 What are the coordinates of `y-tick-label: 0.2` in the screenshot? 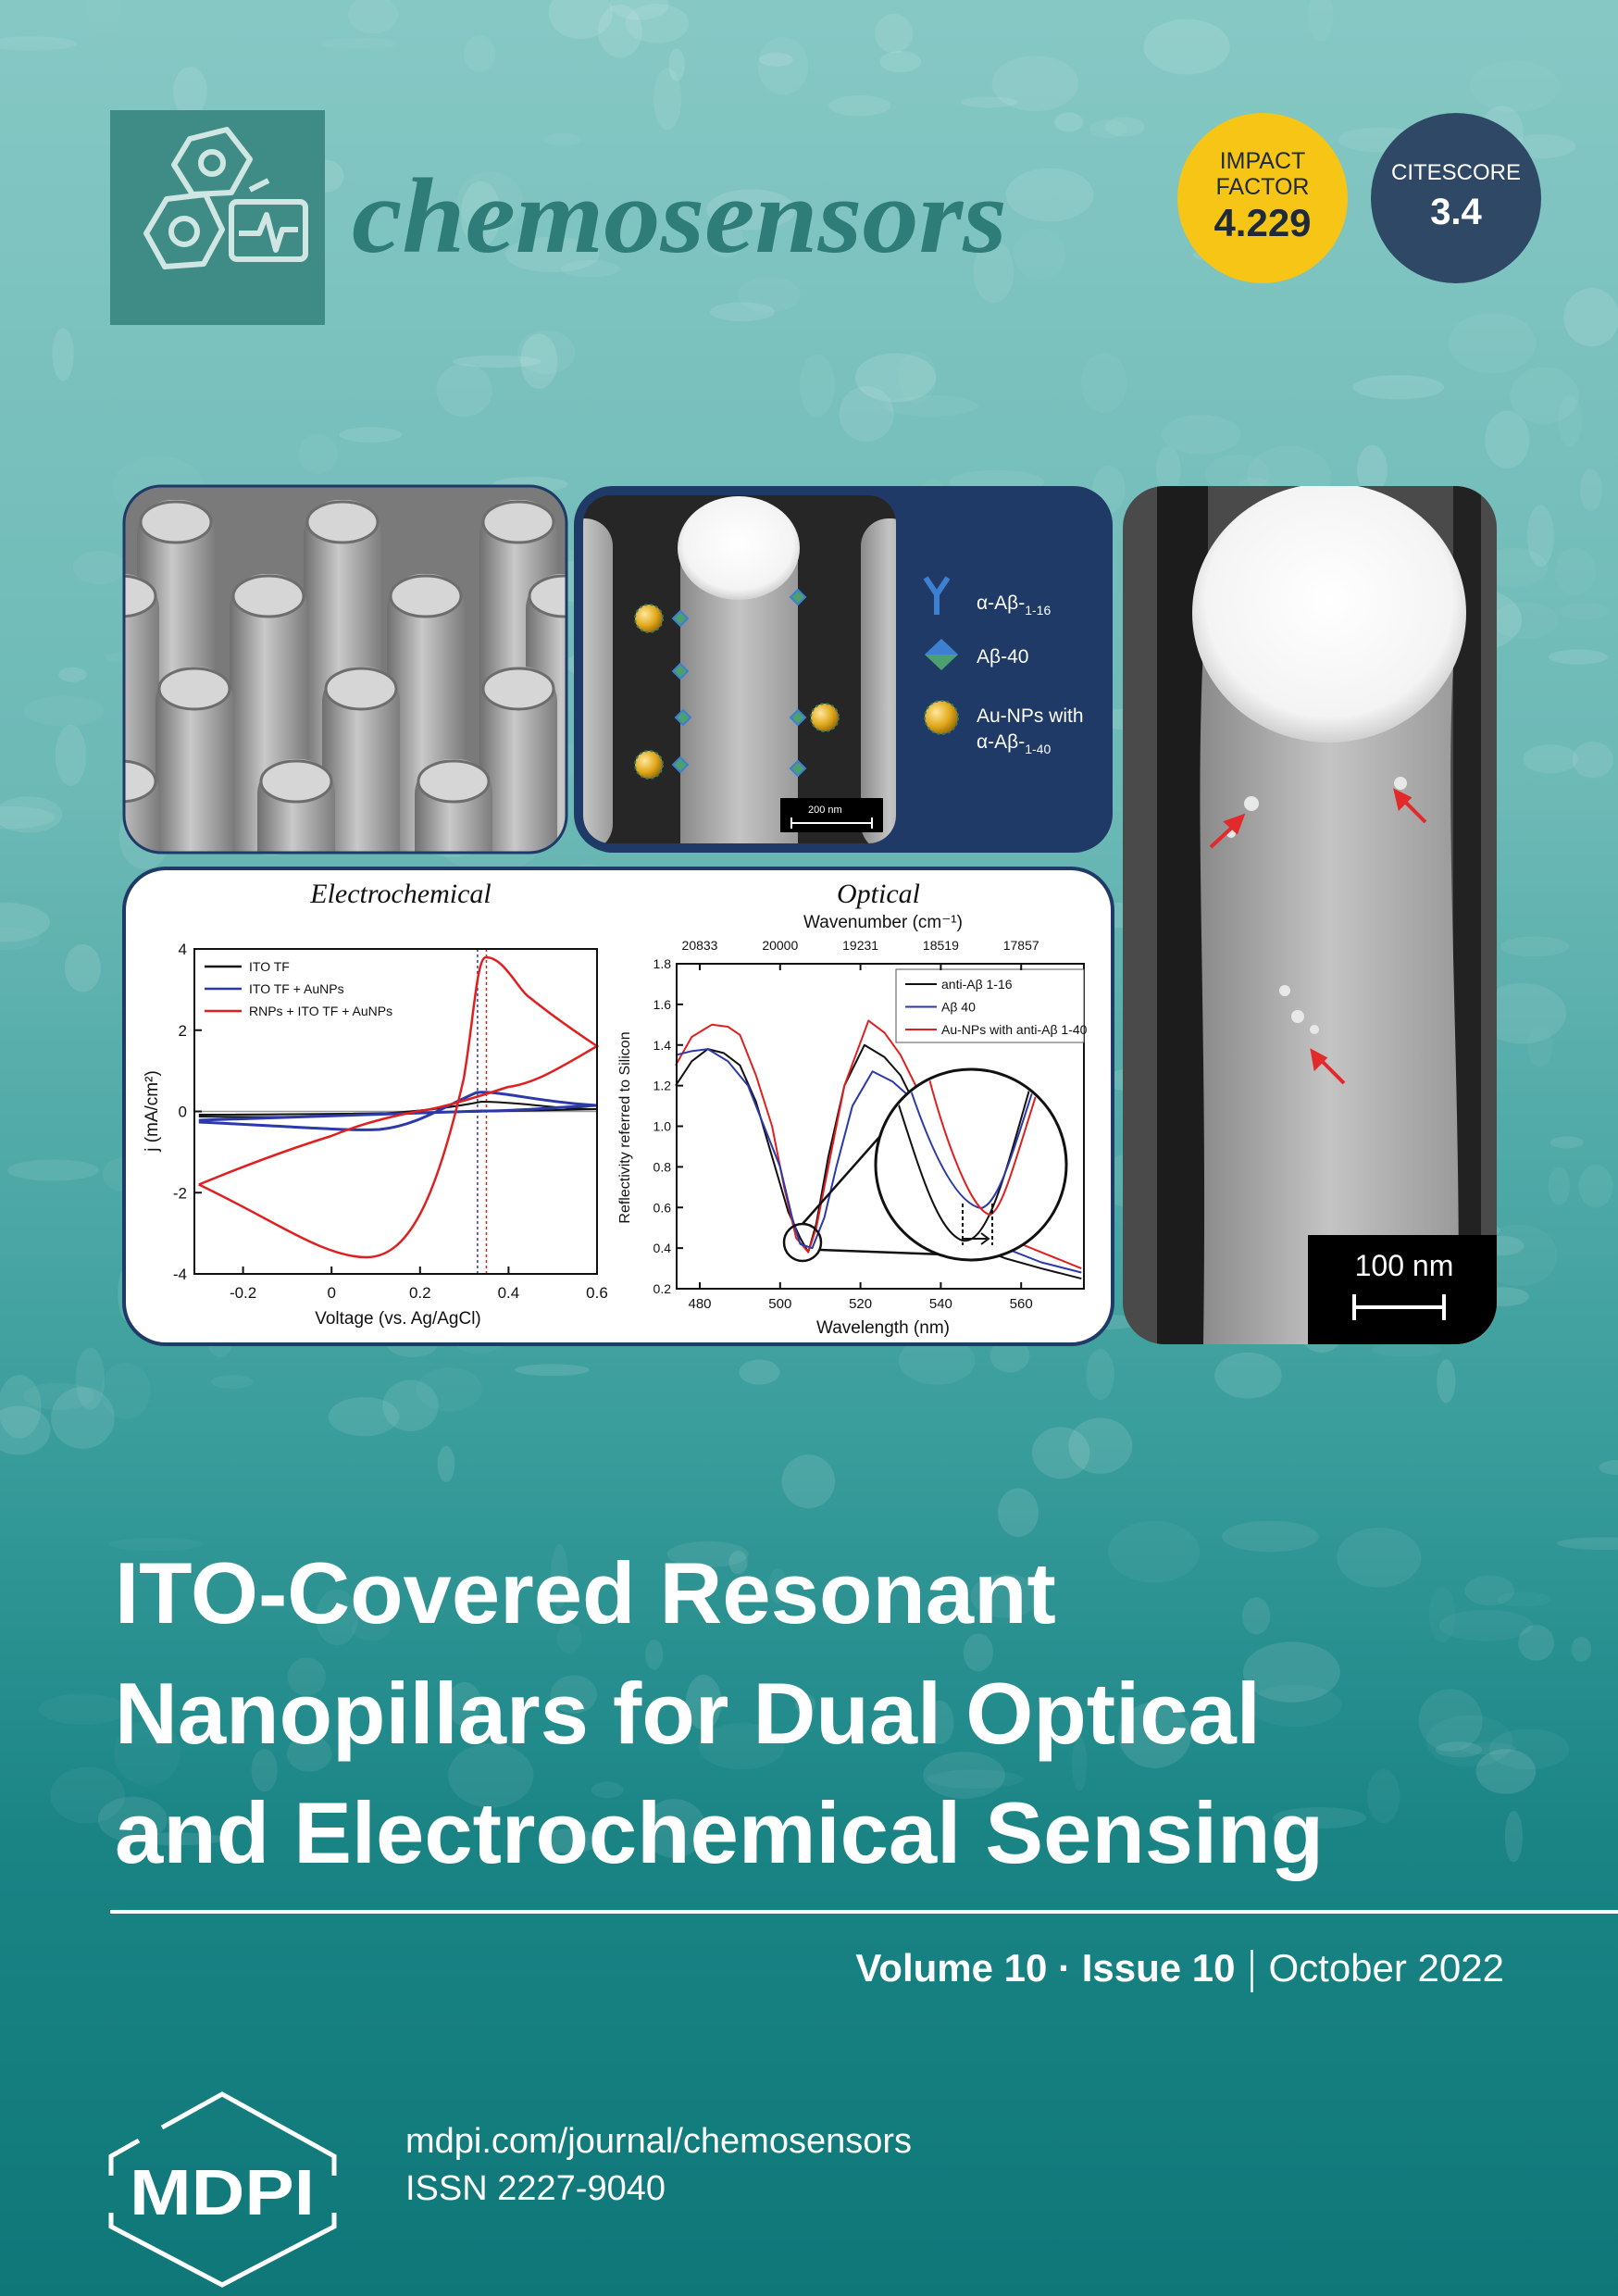 It's located at (662, 1288).